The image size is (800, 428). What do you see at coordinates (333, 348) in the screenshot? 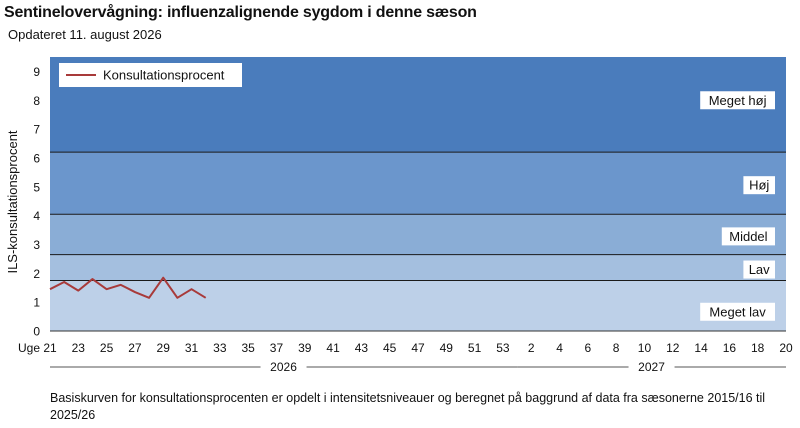
I see `x-tick-label: 41` at bounding box center [333, 348].